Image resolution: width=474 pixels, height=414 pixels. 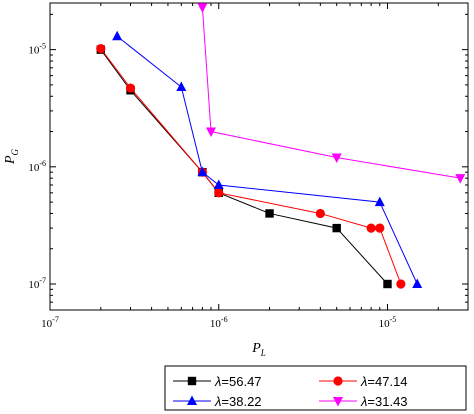 What do you see at coordinates (238, 401) in the screenshot?
I see `legend-label: λ=38.22` at bounding box center [238, 401].